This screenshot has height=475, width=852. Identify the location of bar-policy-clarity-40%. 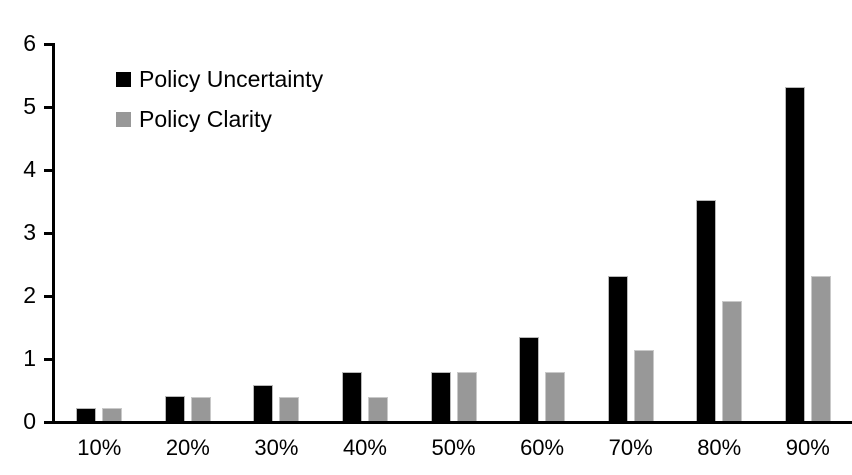
(377, 409).